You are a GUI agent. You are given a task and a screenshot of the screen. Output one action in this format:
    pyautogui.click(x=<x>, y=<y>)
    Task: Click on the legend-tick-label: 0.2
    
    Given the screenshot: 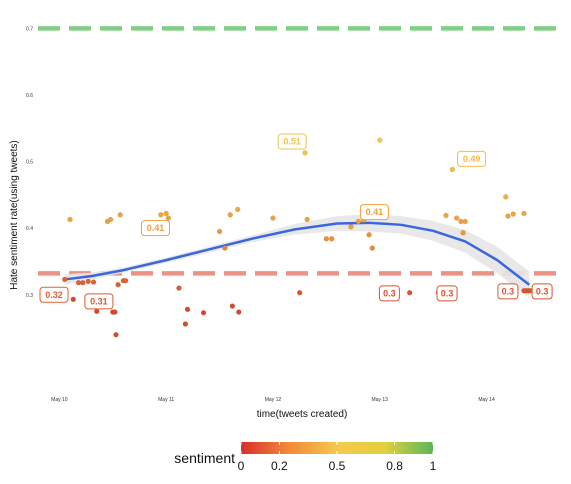 What is the action you would take?
    pyautogui.click(x=279, y=466)
    